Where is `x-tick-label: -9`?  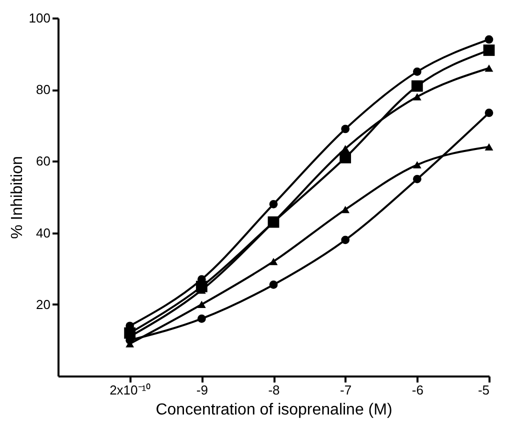 x-tick-label: -9 is located at coordinates (202, 390).